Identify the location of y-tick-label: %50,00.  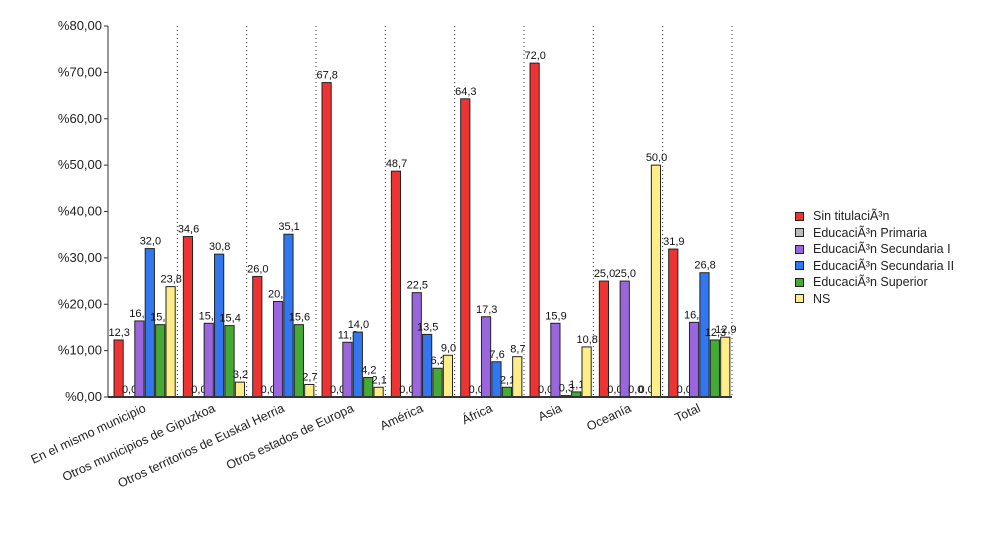
(80, 164).